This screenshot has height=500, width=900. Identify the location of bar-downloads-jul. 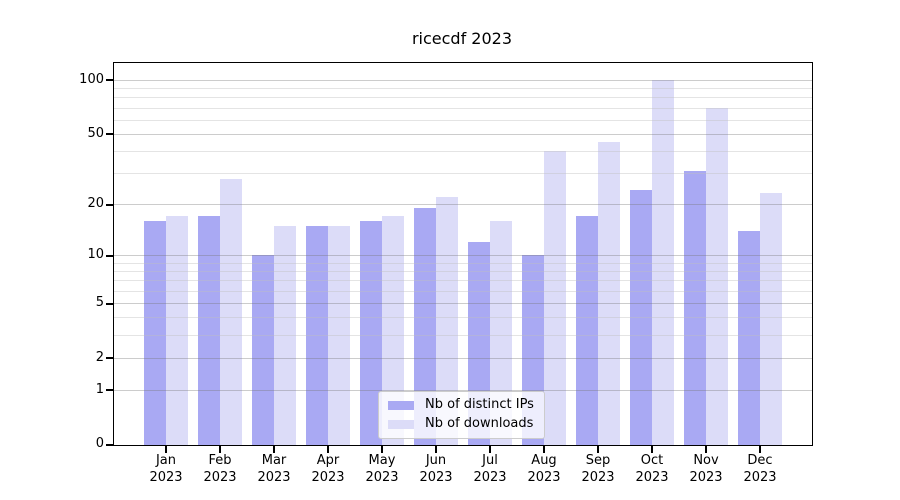
(501, 332).